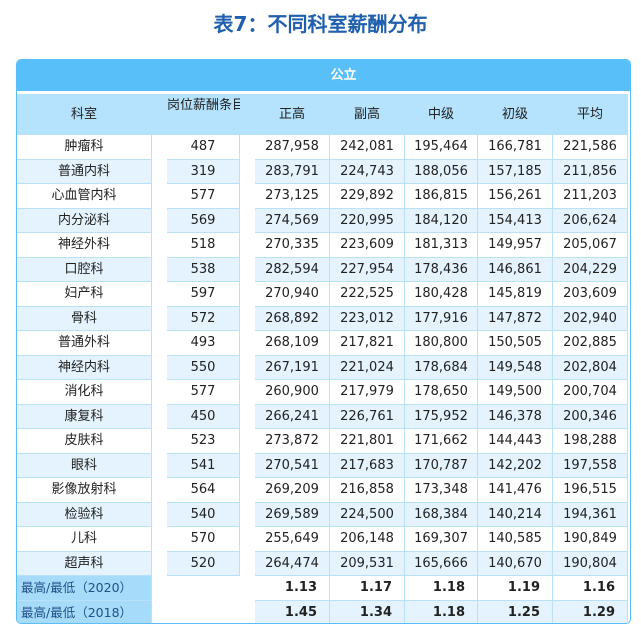  Describe the element at coordinates (203, 294) in the screenshot. I see `count-cell: 597` at that location.